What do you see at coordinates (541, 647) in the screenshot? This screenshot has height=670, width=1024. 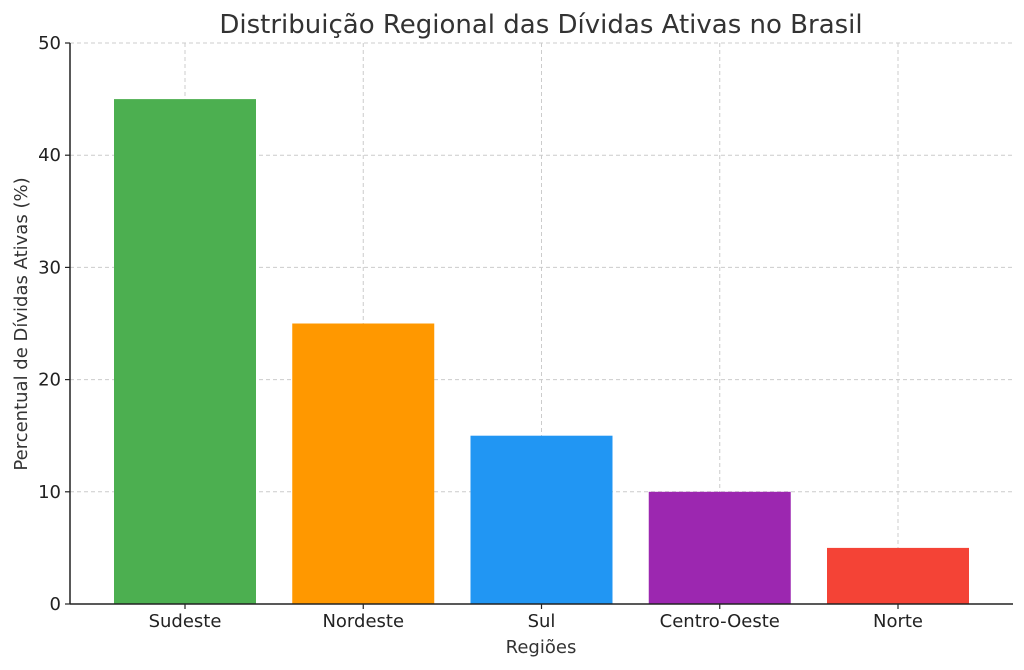 I see `x-axis-label: Regiões` at bounding box center [541, 647].